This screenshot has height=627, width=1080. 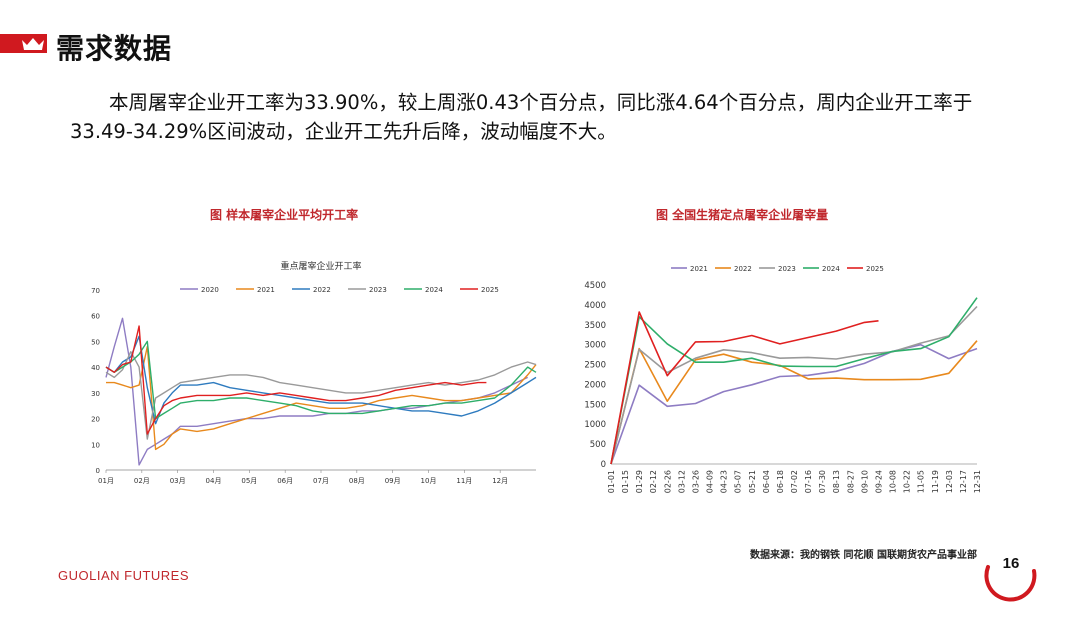 I want to click on x-tick-label: 01月, so click(x=106, y=481).